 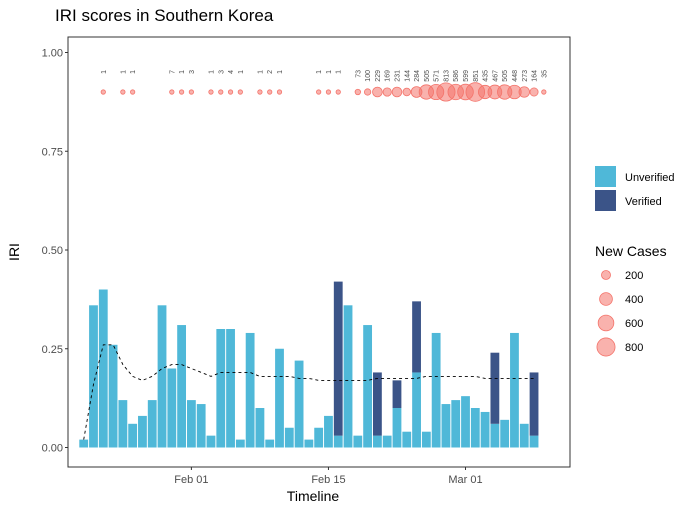 What do you see at coordinates (164, 15) in the screenshot?
I see `chart-title: IRI scores in Southern Korea` at bounding box center [164, 15].